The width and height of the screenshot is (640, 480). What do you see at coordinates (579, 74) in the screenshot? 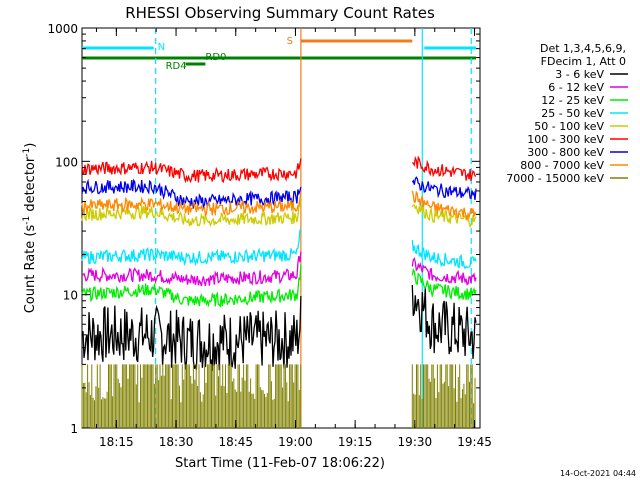
I see `legend-label: 3 - 6 keV` at bounding box center [579, 74].